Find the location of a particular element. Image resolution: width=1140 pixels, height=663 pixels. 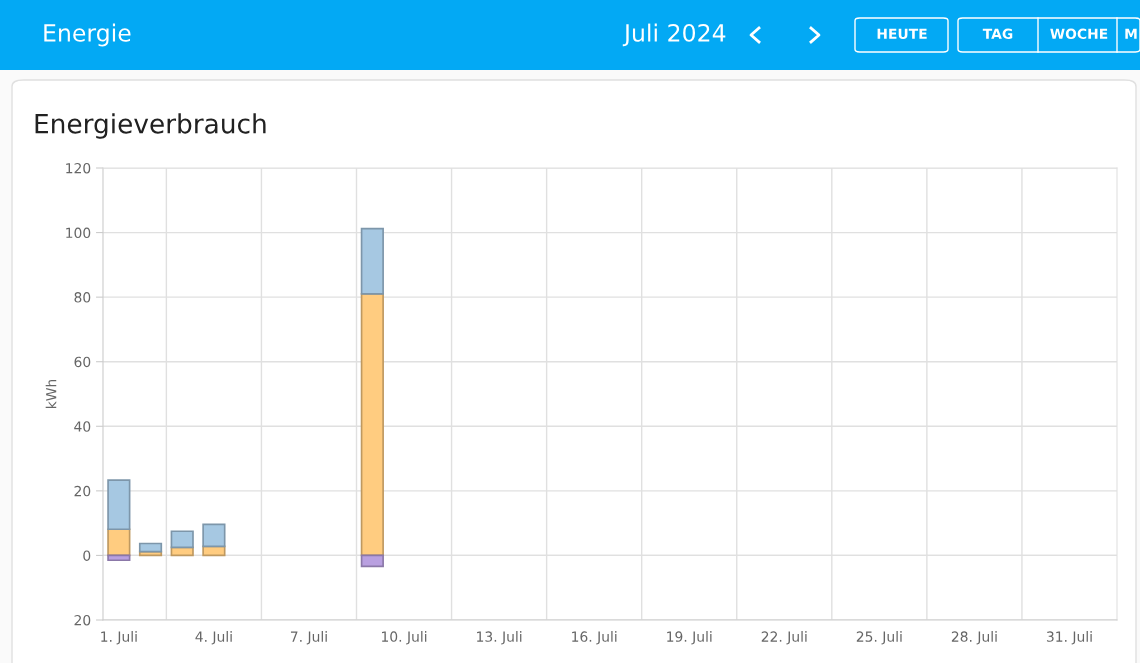

x-tick-label: 10. Juli is located at coordinates (404, 638).